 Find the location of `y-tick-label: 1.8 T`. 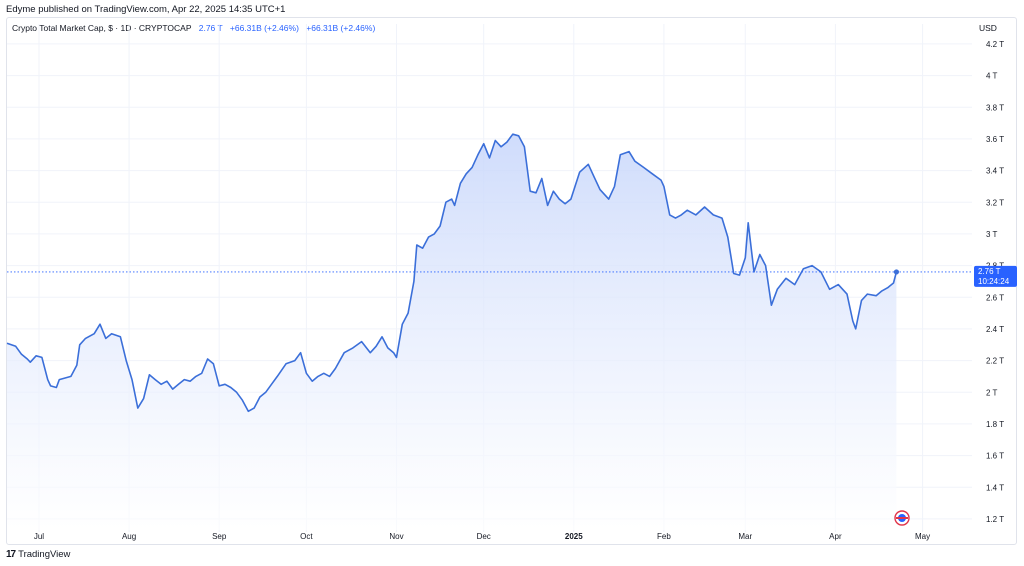

y-tick-label: 1.8 T is located at coordinates (995, 424).